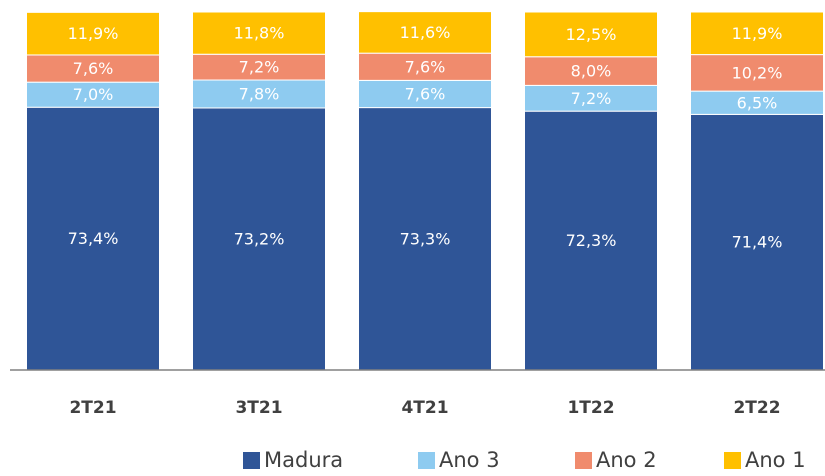  I want to click on data-label: 73,4%, so click(93, 238).